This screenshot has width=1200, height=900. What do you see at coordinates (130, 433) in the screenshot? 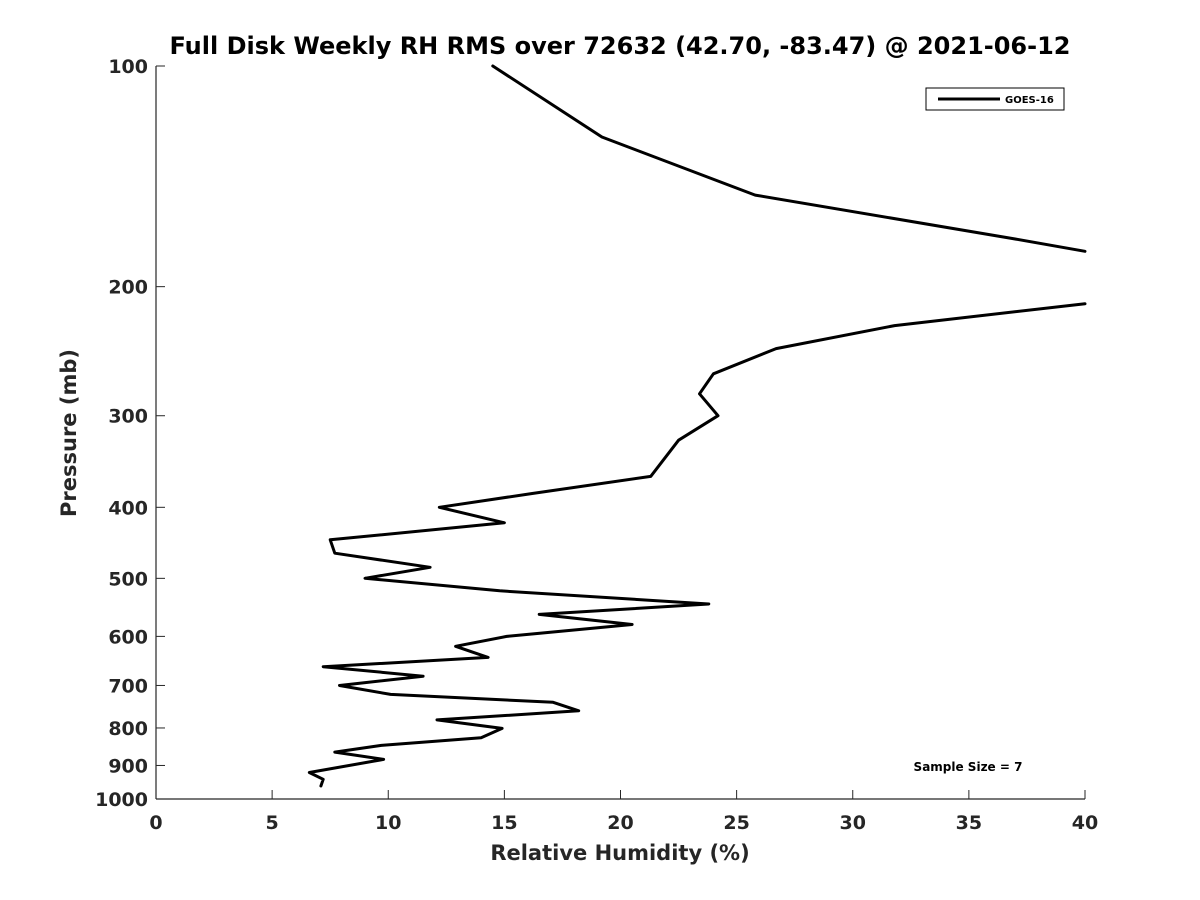
I see `y-axis-ticks: 100 200 300 400 500 600 700 800 900 1000` at bounding box center [130, 433].